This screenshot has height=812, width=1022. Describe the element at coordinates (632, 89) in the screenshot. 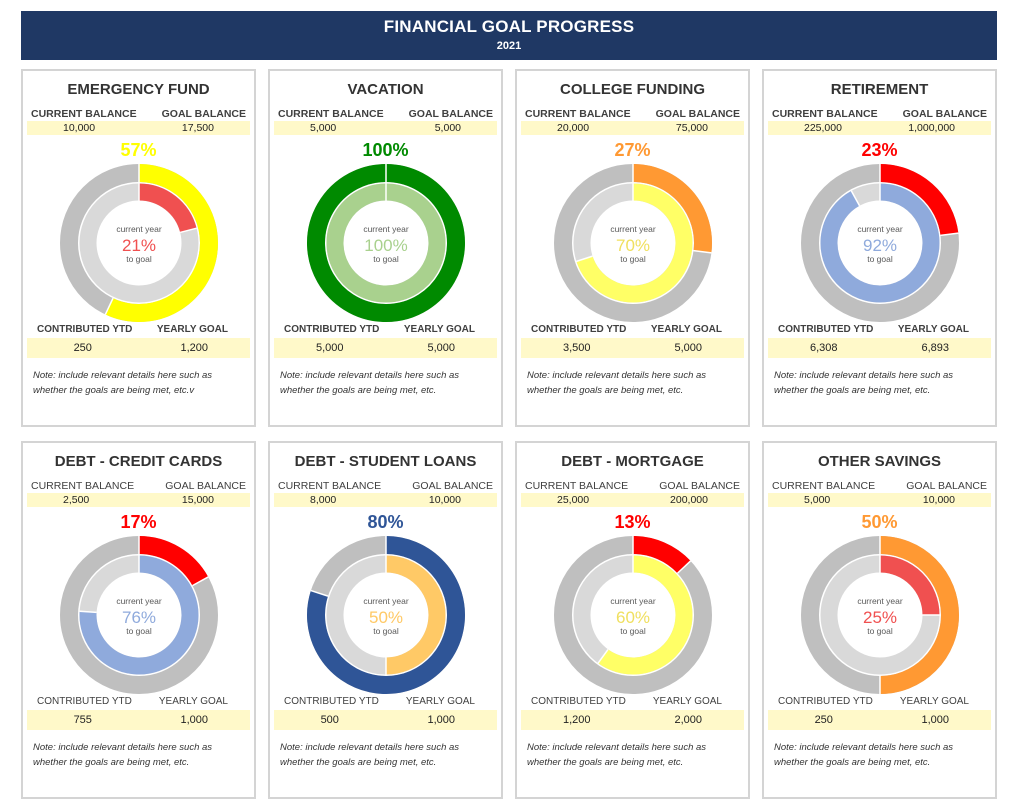

I see `goal-card-title: COLLEGE FUNDING` at that location.